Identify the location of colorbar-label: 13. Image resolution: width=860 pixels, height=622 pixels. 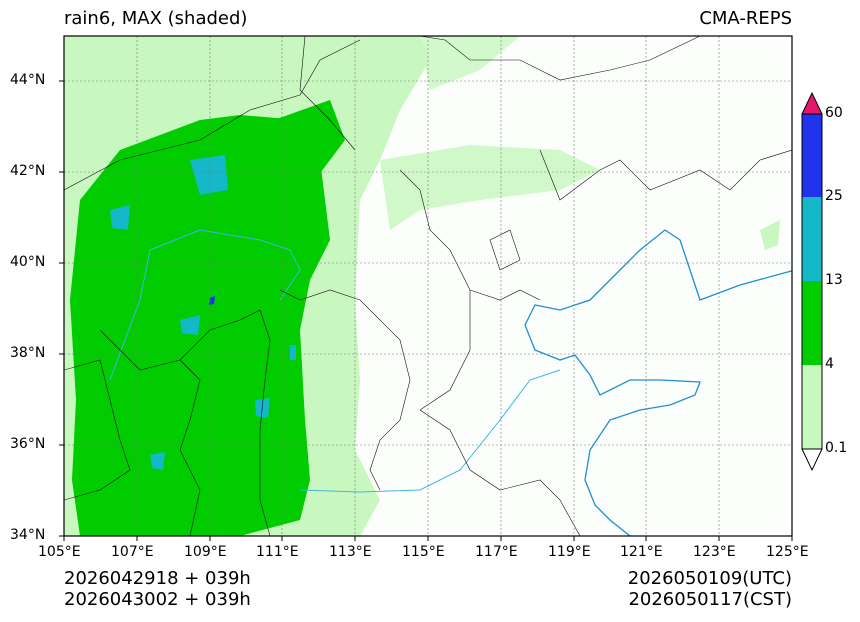
(834, 280).